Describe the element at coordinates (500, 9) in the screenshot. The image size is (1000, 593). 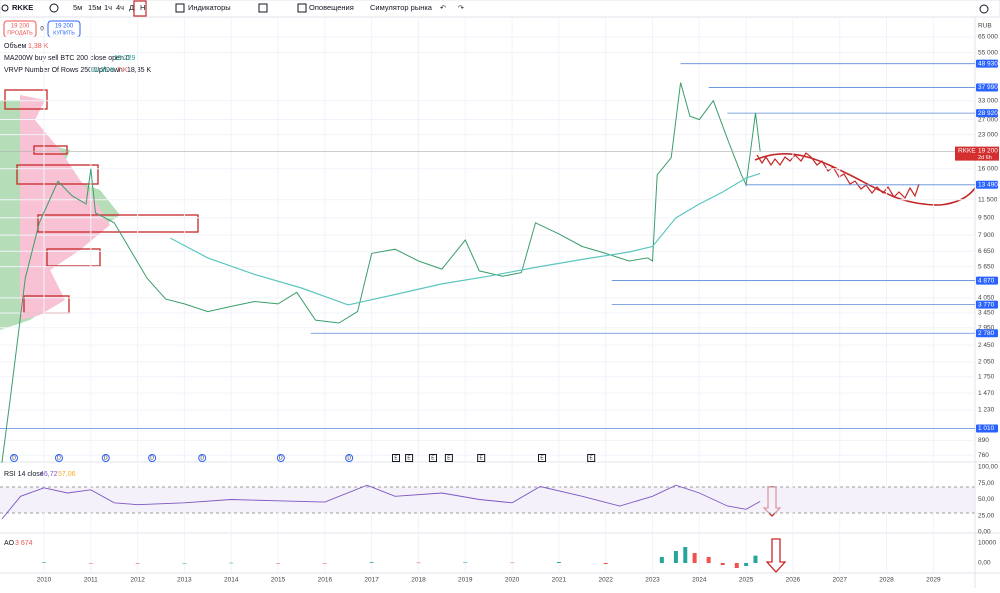
I see `toolbar` at that location.